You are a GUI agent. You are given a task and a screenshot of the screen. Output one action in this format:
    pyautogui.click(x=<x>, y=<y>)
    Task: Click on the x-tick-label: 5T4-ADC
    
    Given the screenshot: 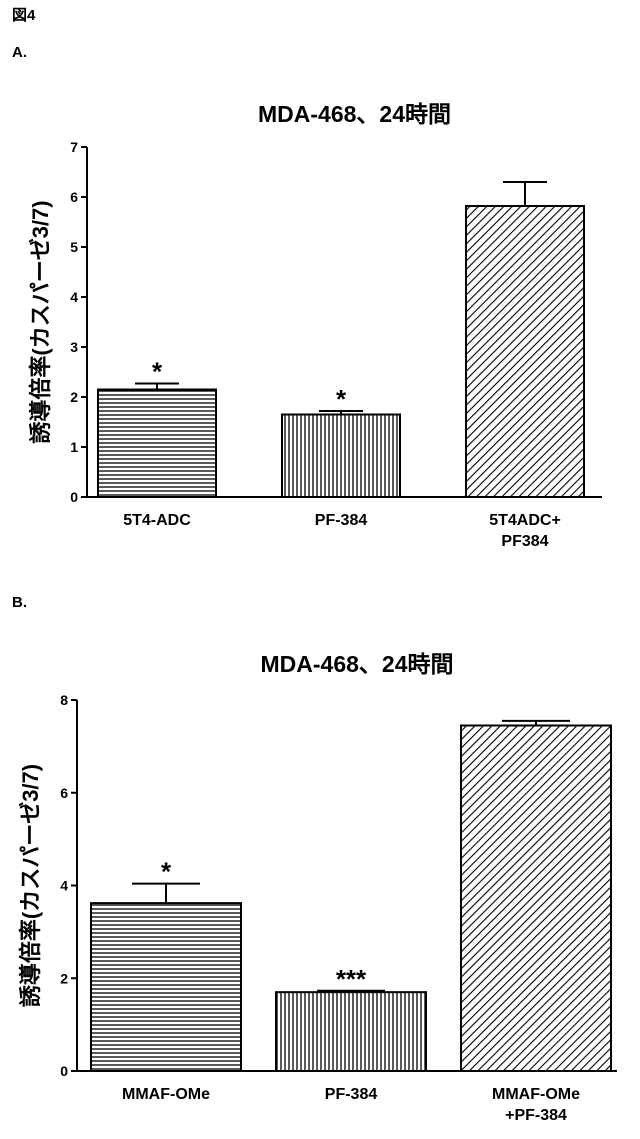 What is the action you would take?
    pyautogui.click(x=157, y=520)
    